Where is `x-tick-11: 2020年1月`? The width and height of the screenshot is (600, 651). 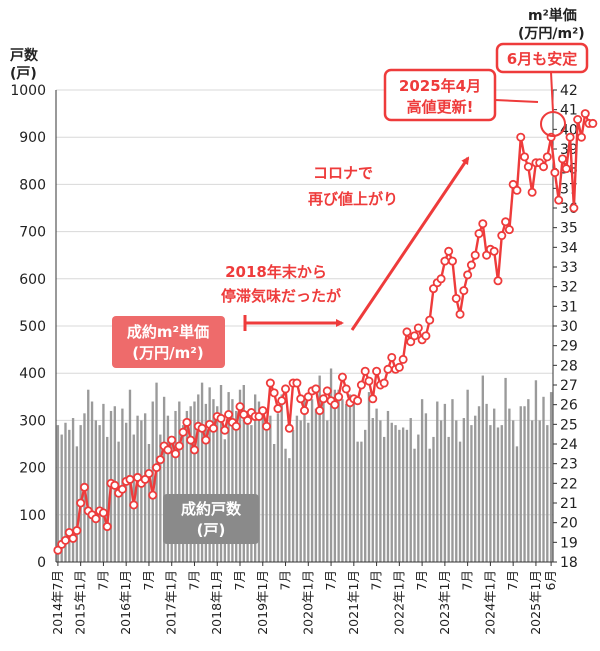
x-tick-11: 2020年1月 is located at coordinates (307, 602).